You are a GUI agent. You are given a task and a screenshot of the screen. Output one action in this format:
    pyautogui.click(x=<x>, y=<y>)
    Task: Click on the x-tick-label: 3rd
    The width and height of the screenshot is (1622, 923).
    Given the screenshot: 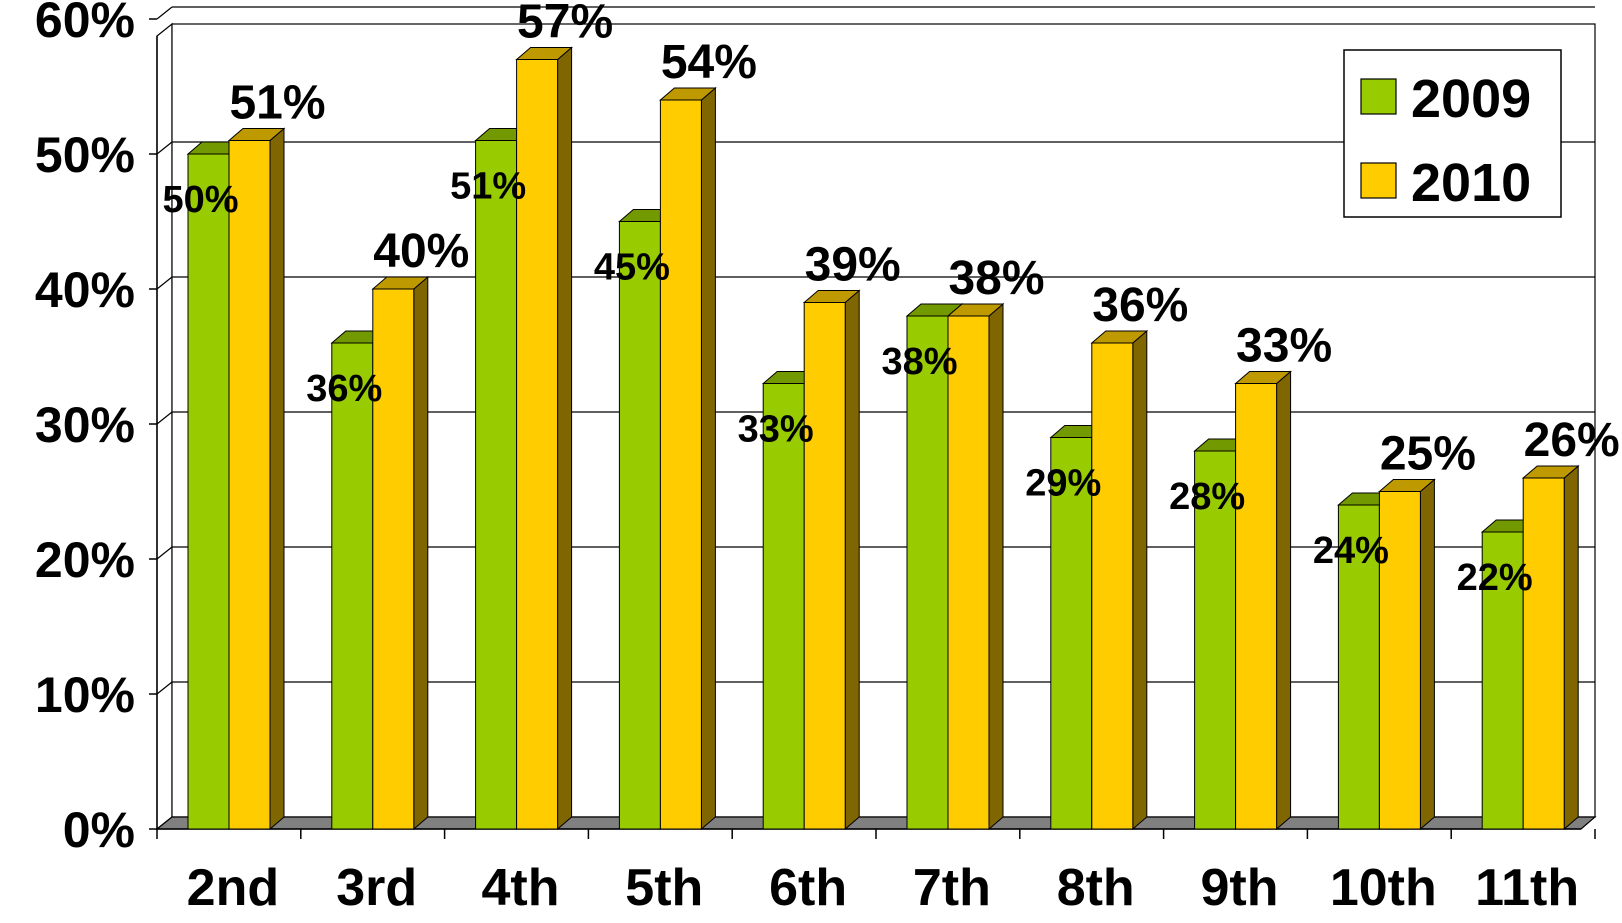 What is the action you would take?
    pyautogui.click(x=376, y=888)
    